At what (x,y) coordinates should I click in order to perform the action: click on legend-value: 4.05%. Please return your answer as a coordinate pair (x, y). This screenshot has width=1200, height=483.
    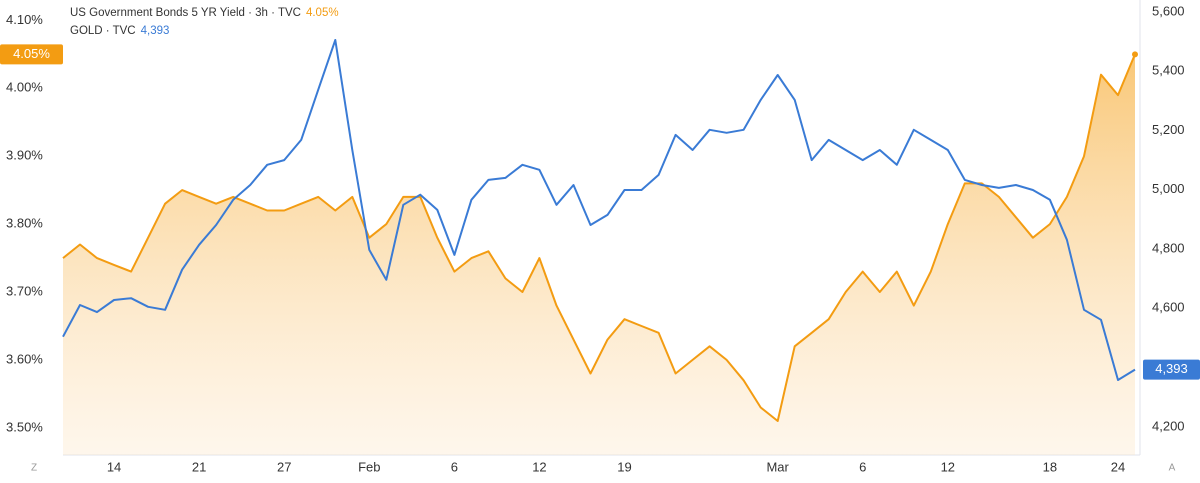
    Looking at the image, I should click on (322, 13).